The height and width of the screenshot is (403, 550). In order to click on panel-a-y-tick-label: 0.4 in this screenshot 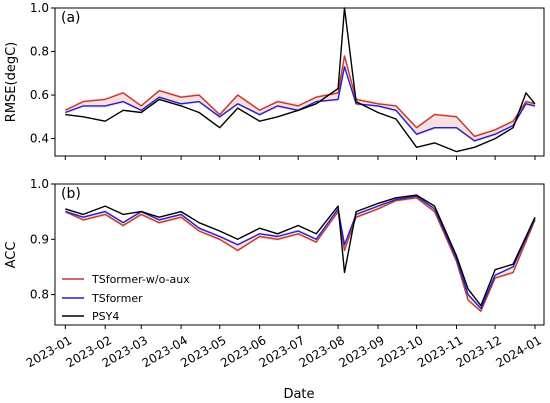, I will do `click(39, 139)`.